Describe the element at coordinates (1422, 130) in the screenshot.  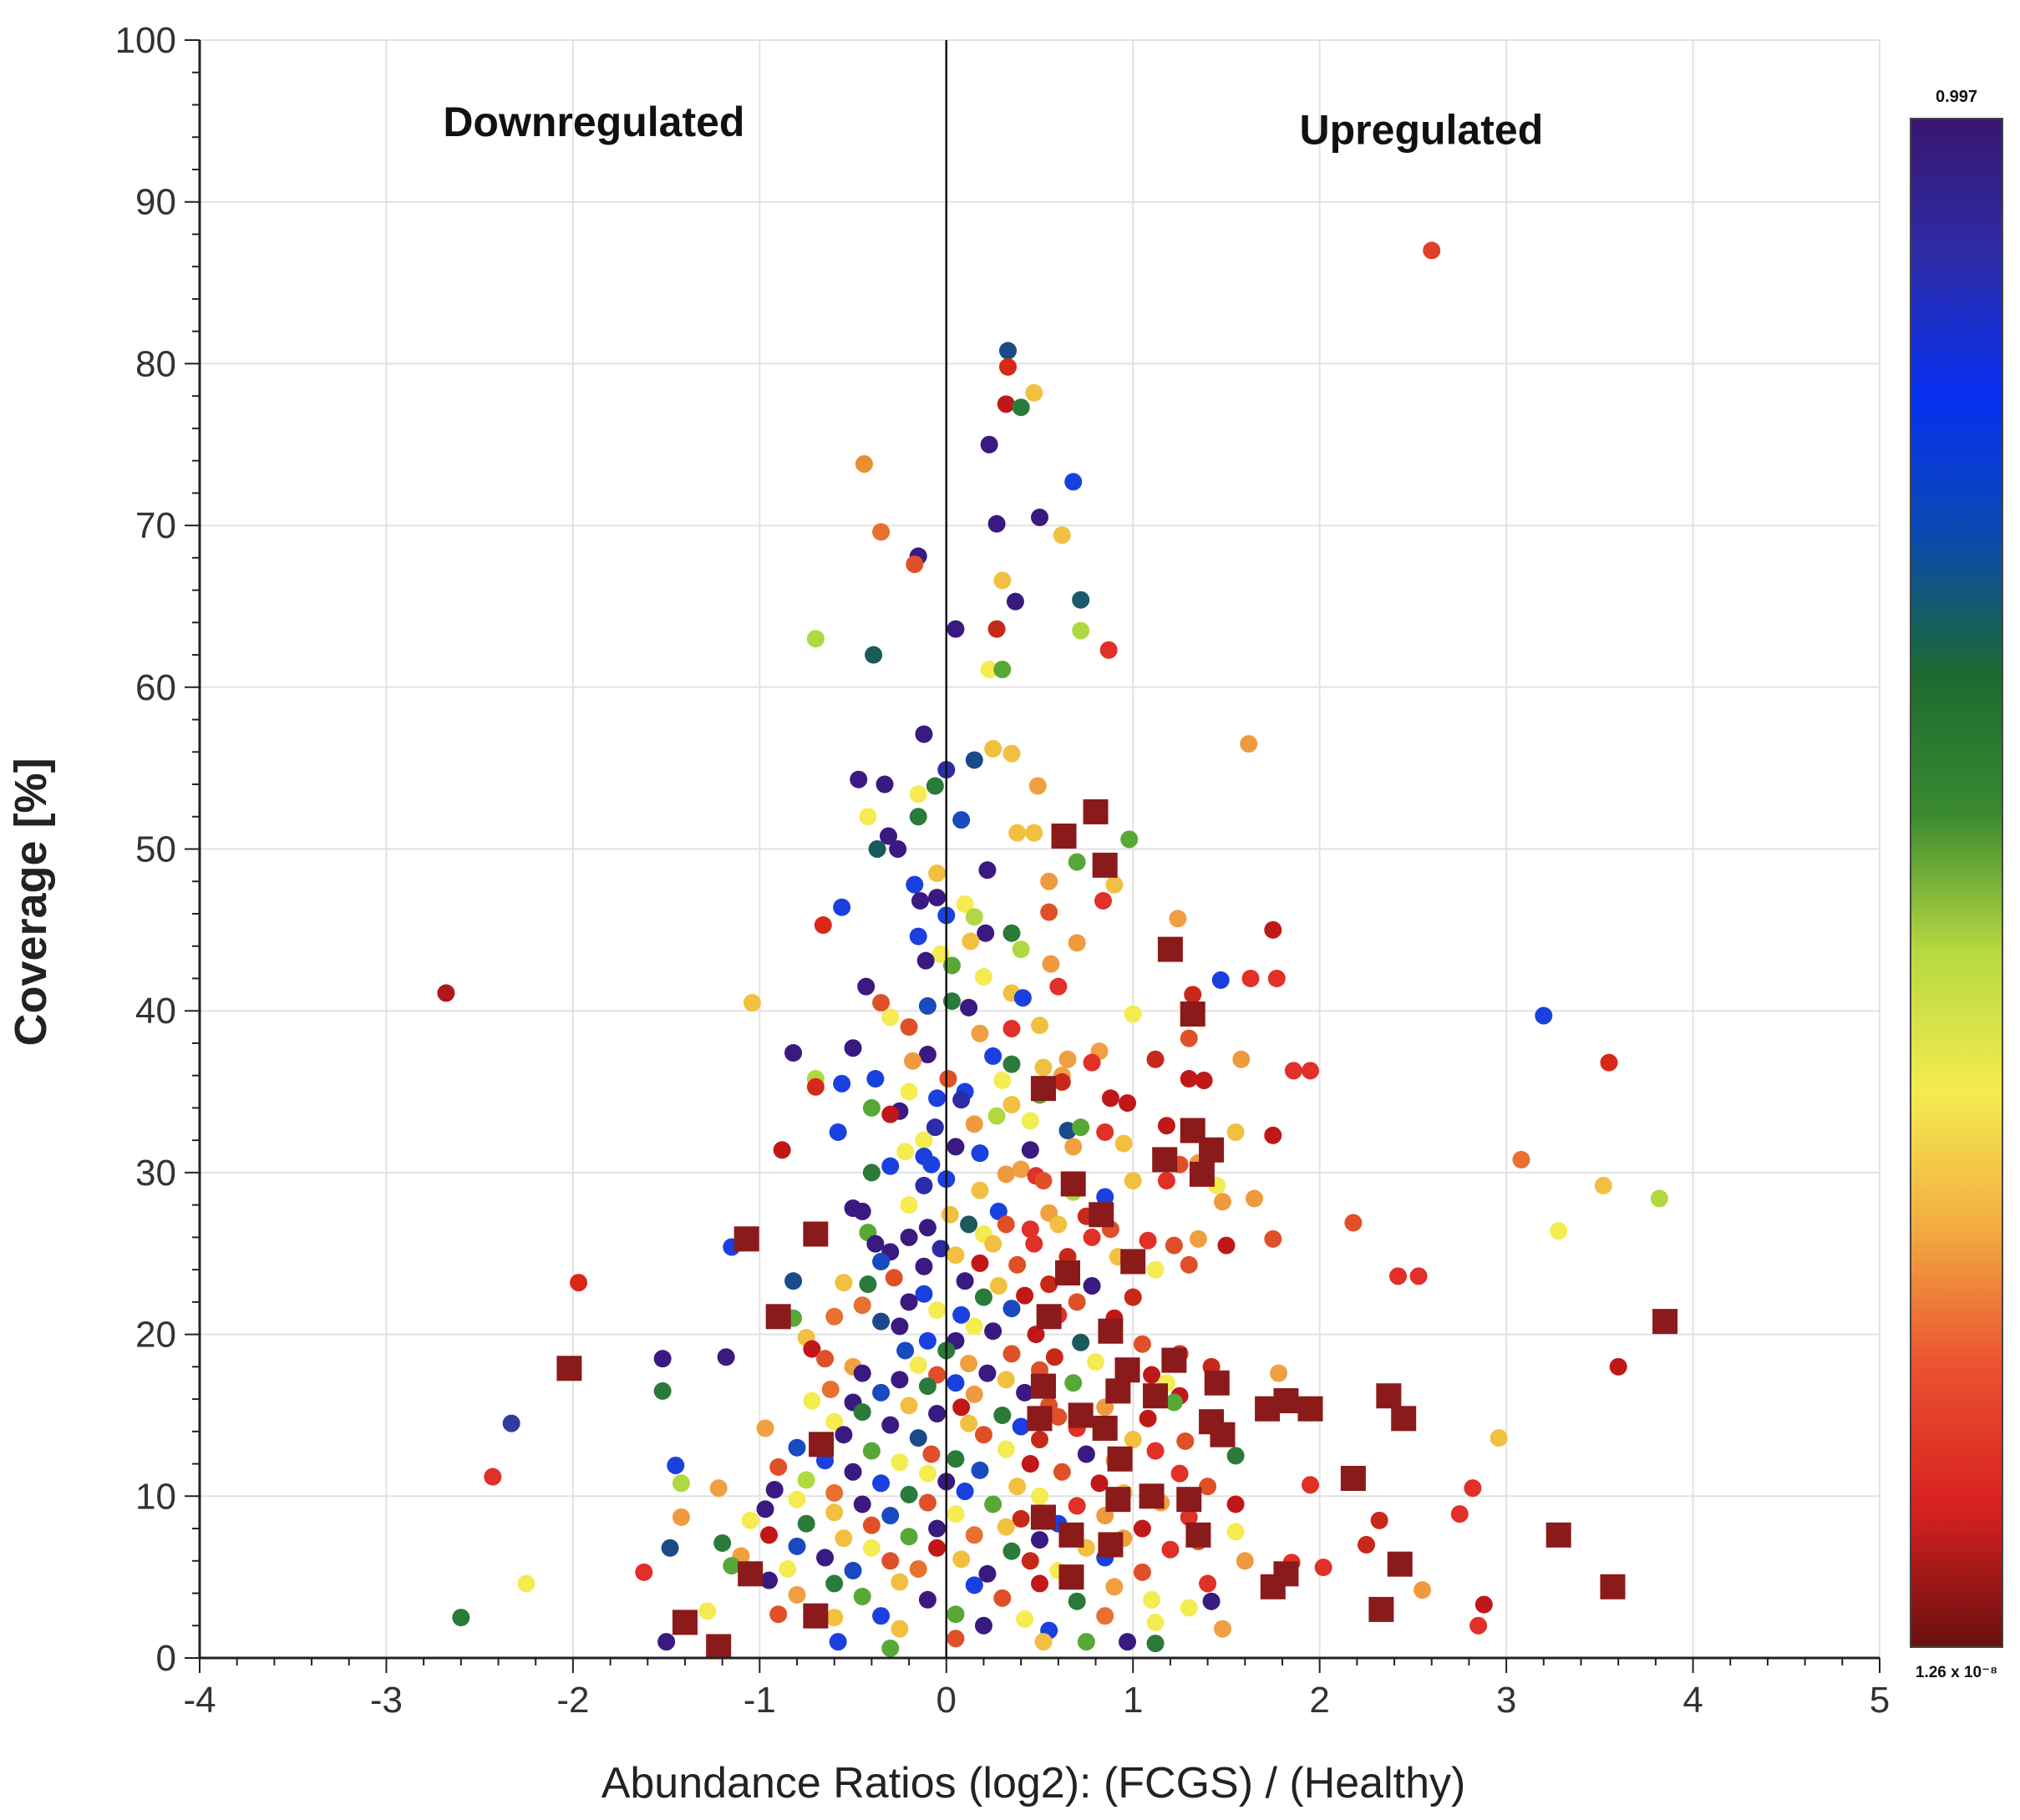
I see `annotation-upregulated: Upregulated` at that location.